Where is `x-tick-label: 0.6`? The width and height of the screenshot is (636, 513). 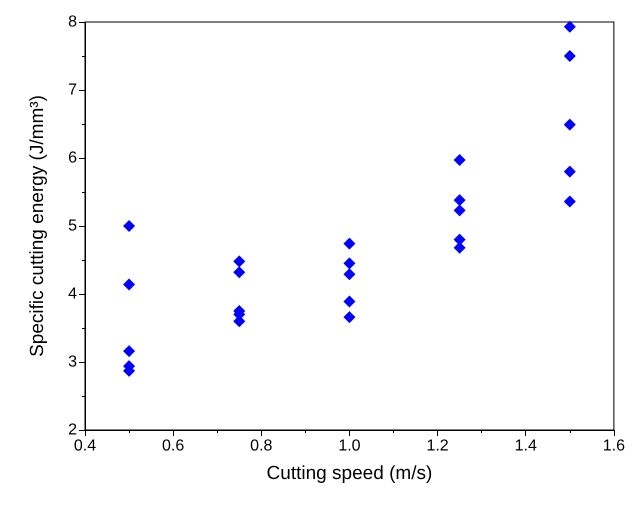 x-tick-label: 0.6 is located at coordinates (173, 446).